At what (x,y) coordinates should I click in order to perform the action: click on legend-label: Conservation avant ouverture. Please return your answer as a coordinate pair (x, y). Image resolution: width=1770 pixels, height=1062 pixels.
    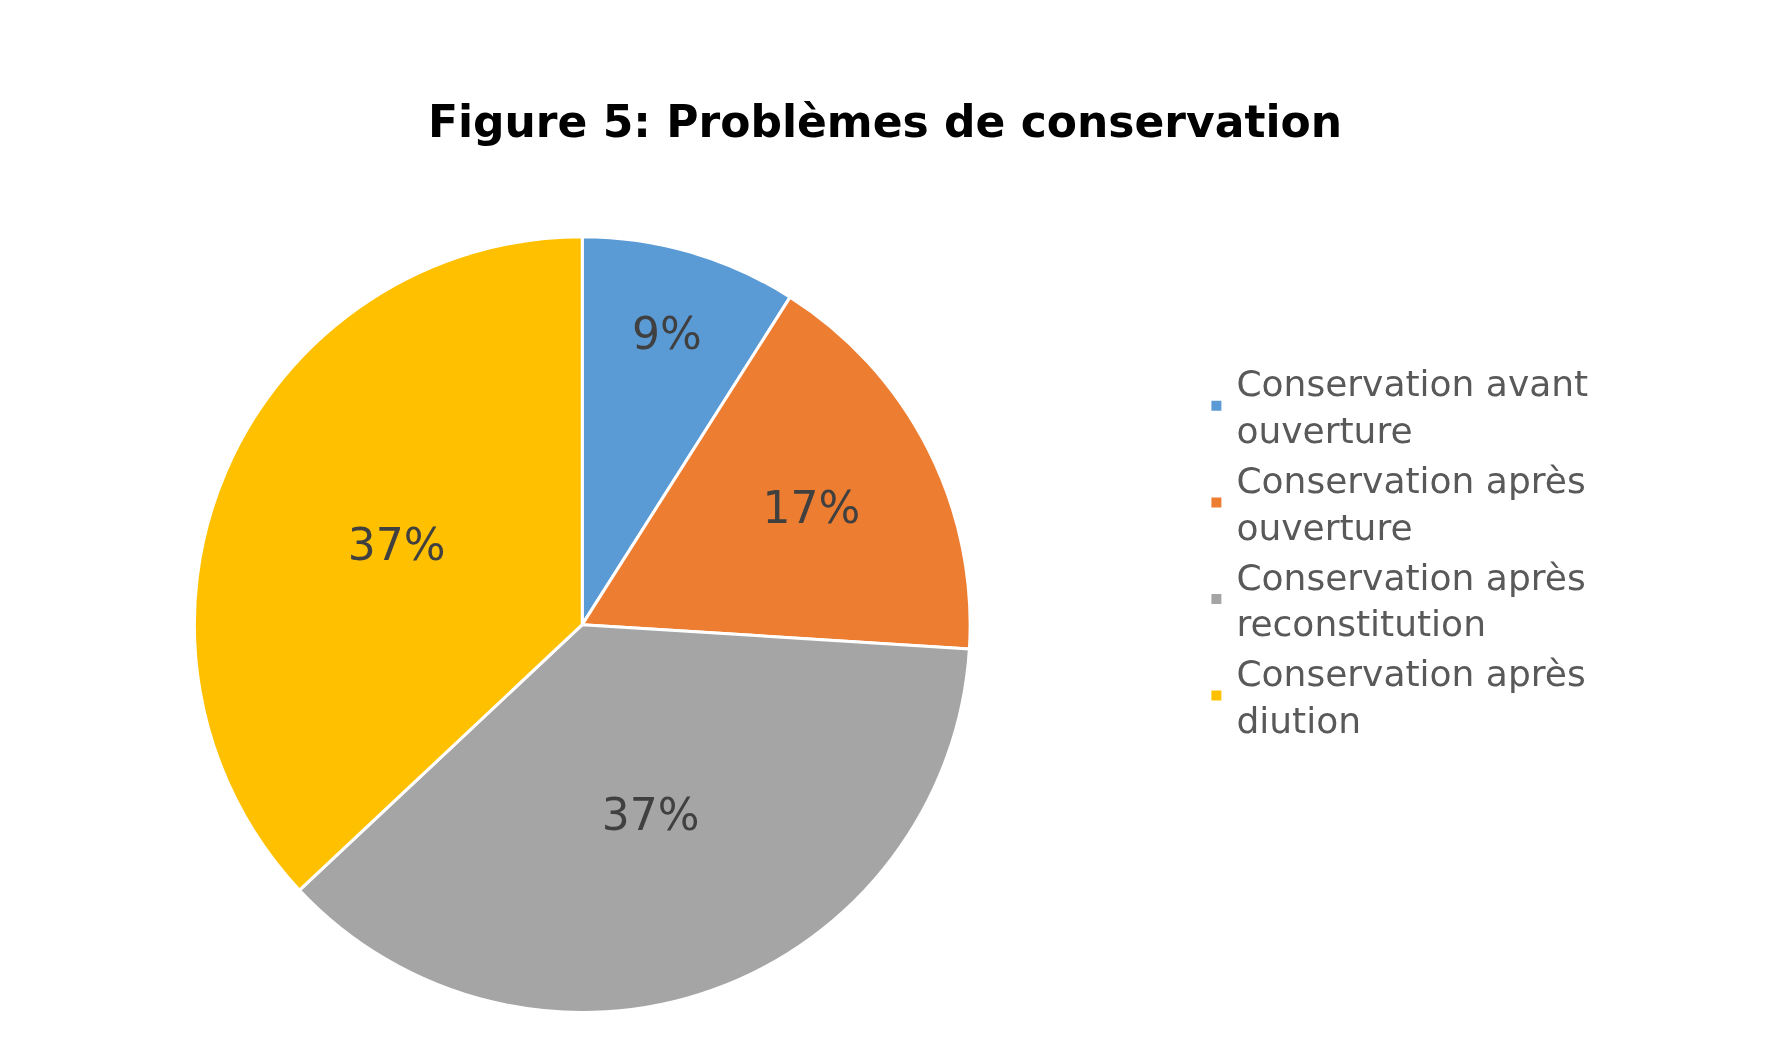
    Looking at the image, I should click on (1412, 407).